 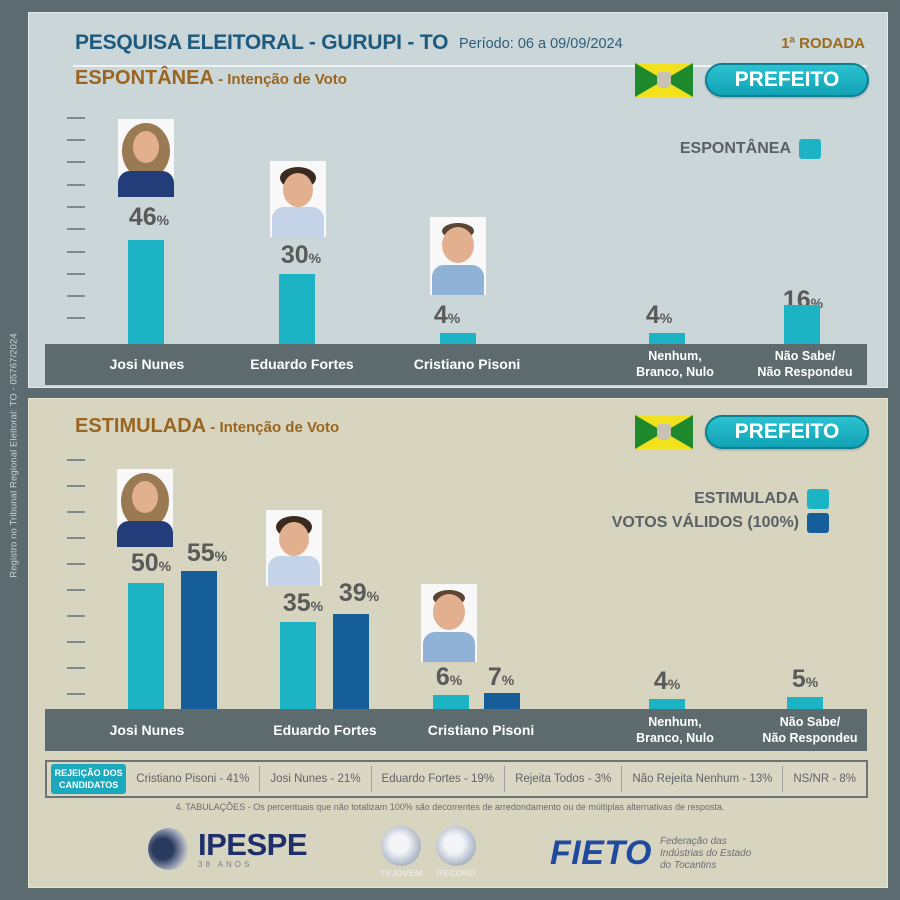 What do you see at coordinates (502, 701) in the screenshot?
I see `bar-cristiano-pisoni-validos` at bounding box center [502, 701].